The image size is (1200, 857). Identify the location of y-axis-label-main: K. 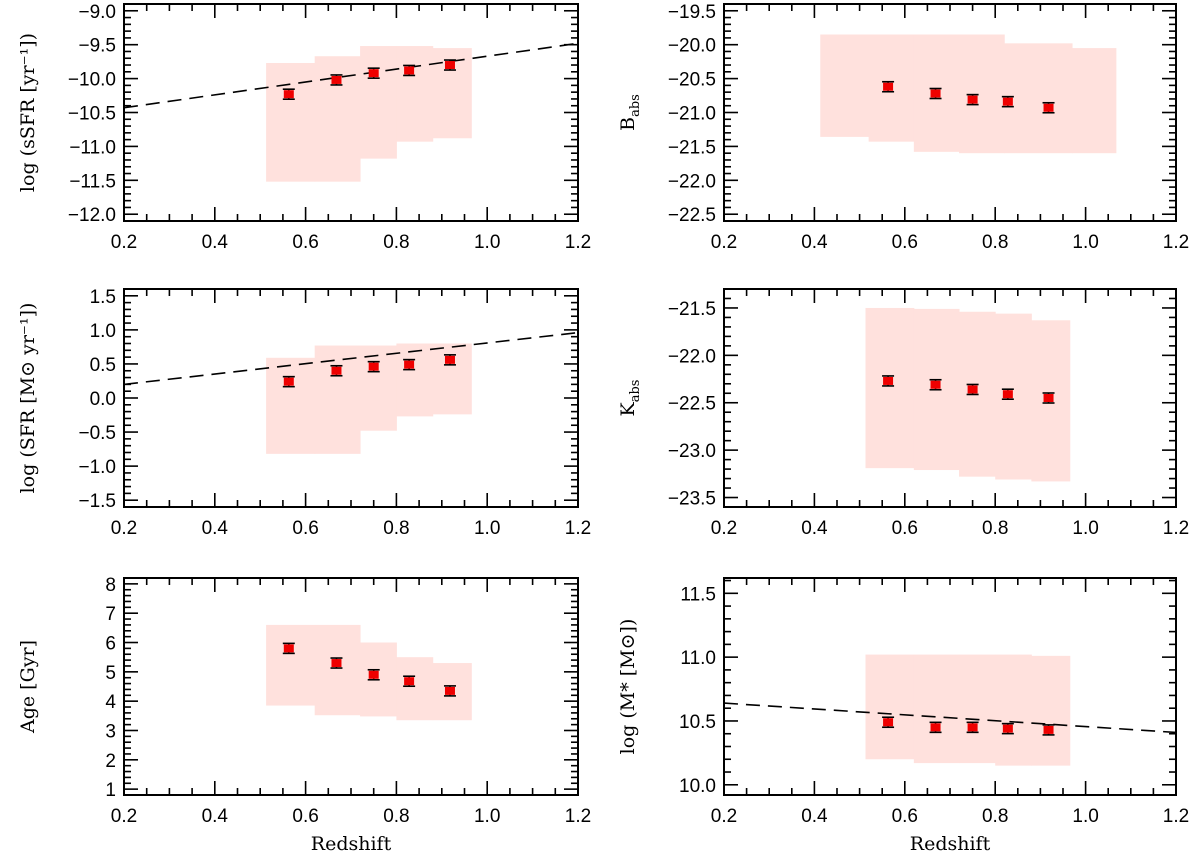
(628, 408).